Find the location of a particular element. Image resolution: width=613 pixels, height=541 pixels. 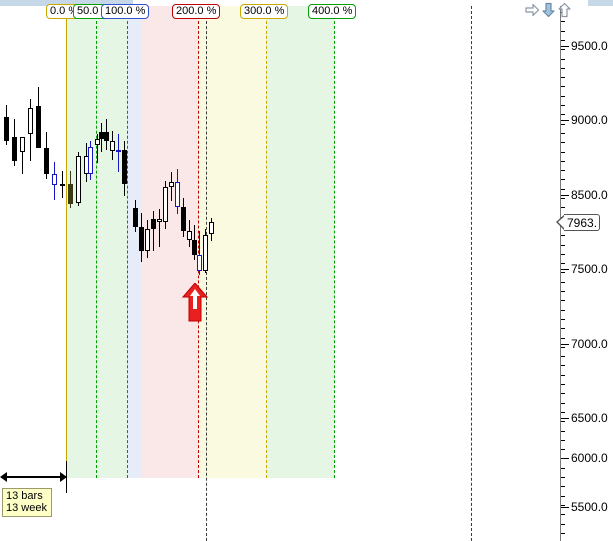

arrow-up-icon is located at coordinates (564, 10).